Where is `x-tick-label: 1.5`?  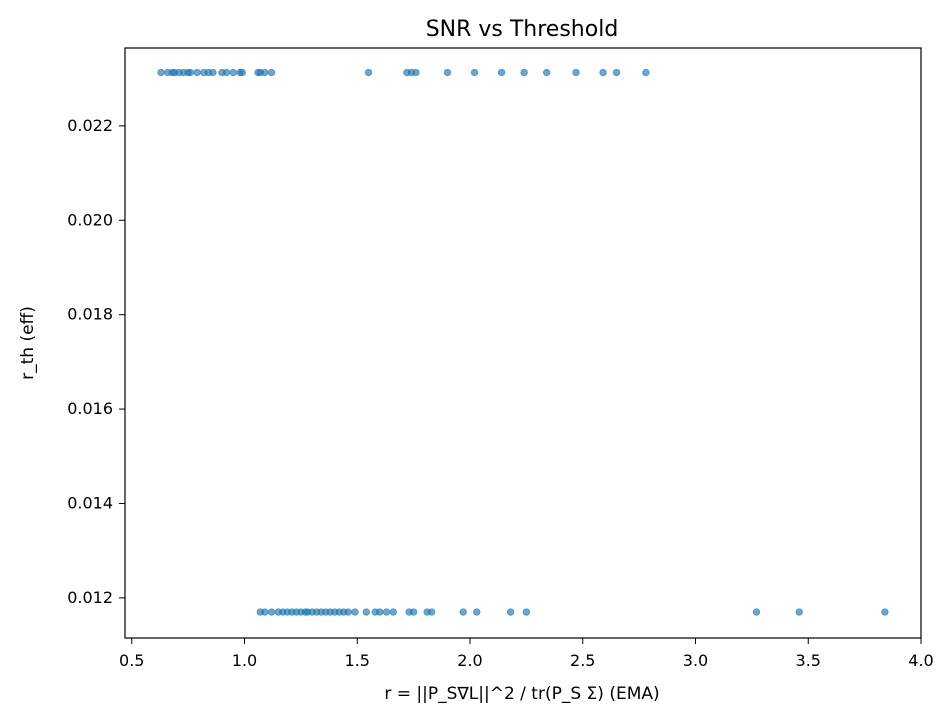
x-tick-label: 1.5 is located at coordinates (357, 660).